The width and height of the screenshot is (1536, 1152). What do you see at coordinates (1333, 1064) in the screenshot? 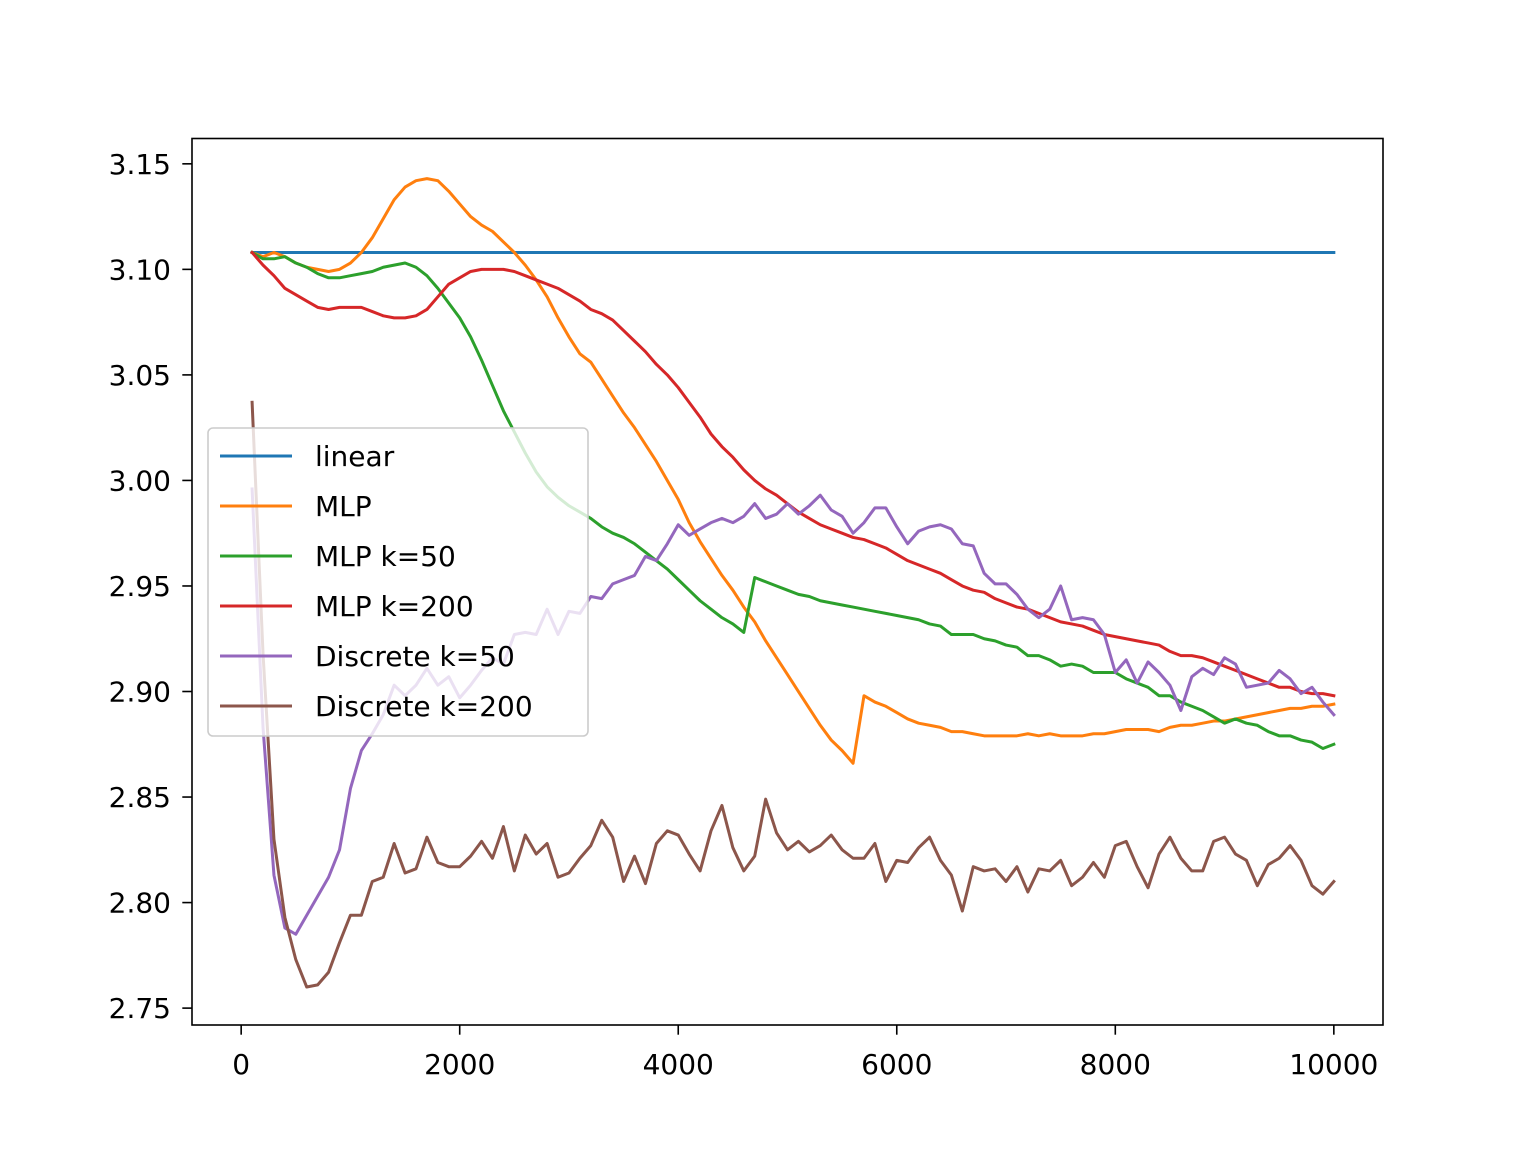
I see `x-tick-label: 10000` at bounding box center [1333, 1064].